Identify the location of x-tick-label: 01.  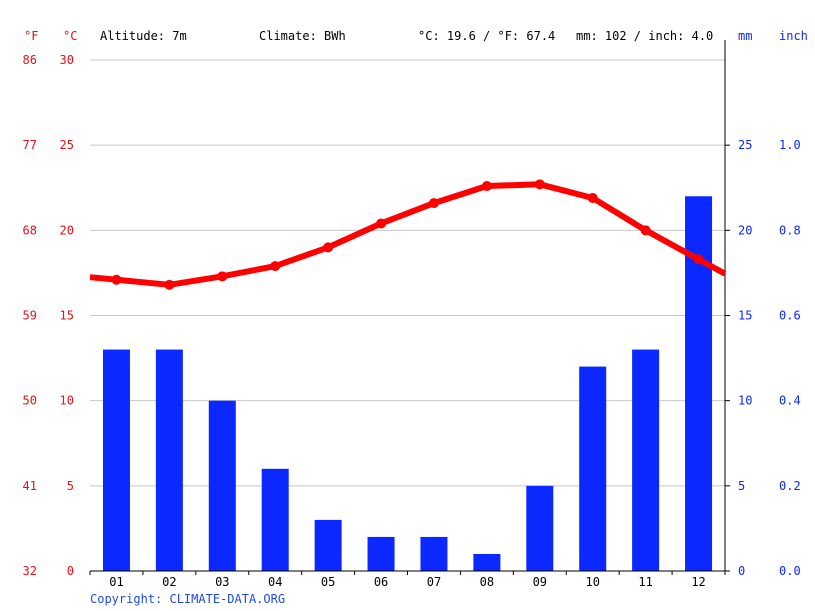
(116, 582).